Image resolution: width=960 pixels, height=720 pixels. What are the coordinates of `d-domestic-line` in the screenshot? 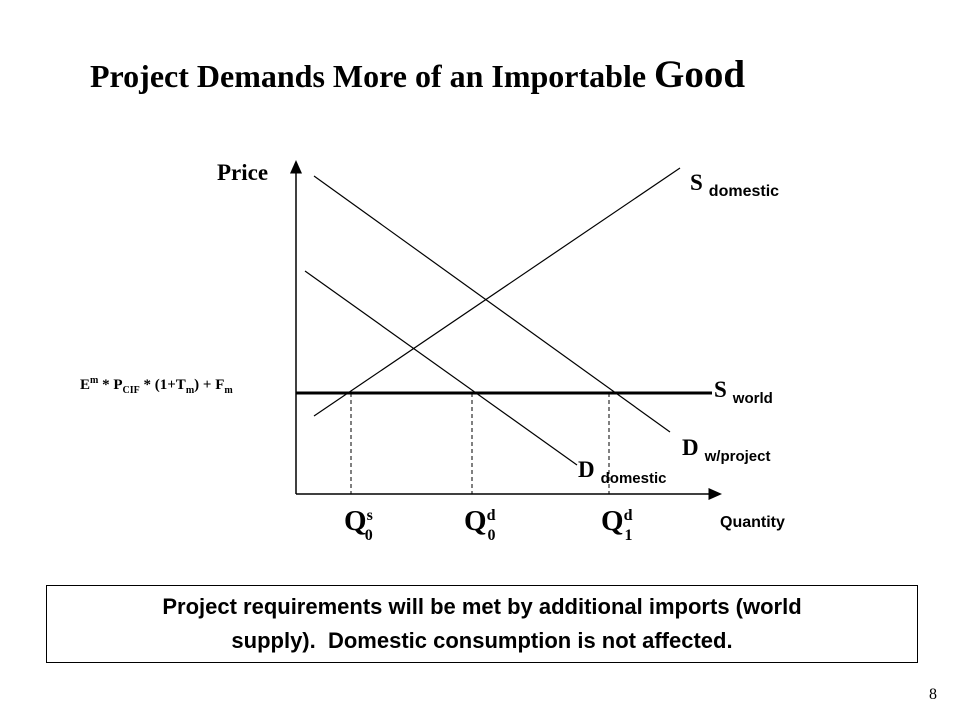 It's located at (441, 368).